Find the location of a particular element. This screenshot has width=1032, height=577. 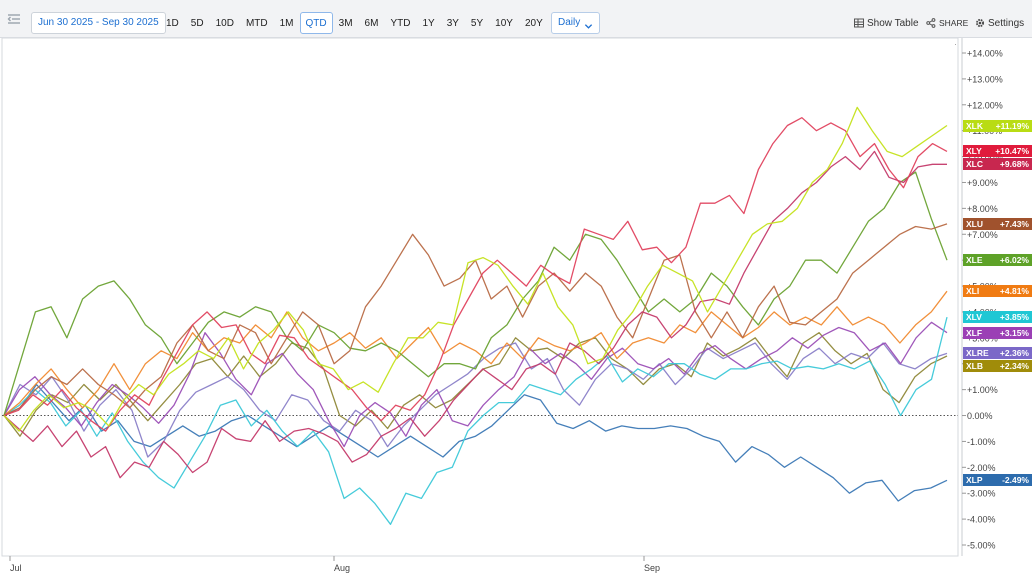

series-last-value: +6.02% is located at coordinates (1014, 260).